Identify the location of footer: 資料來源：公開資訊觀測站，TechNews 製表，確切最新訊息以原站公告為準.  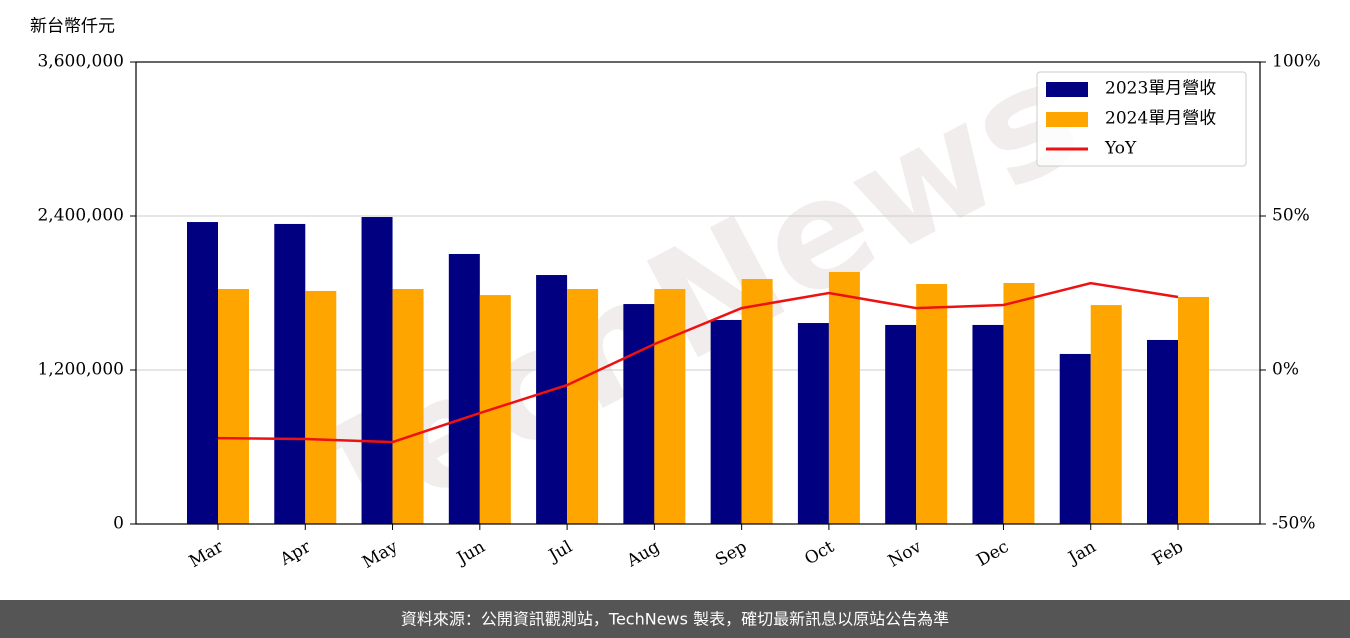
(675, 619).